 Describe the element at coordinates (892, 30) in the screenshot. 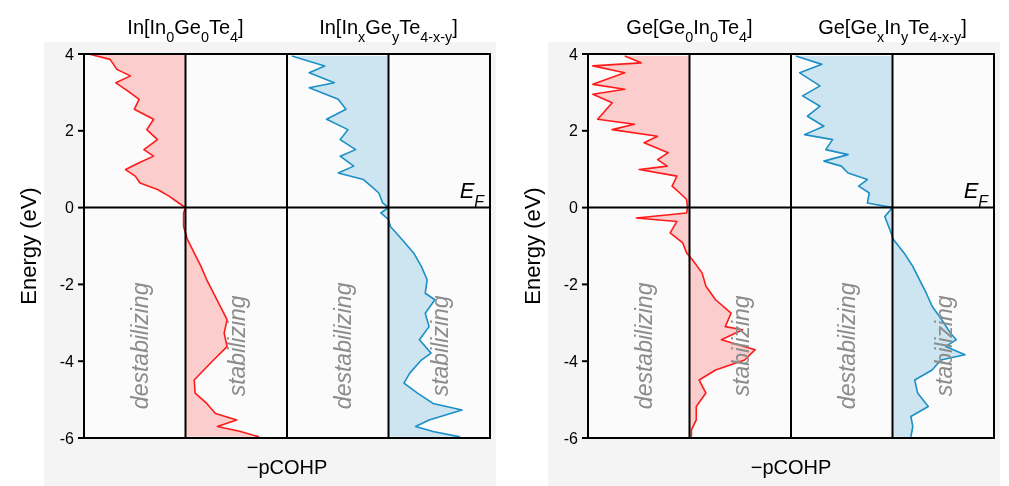

I see `chart-title: Ge[Ge$_{x}$In$_{y}$Te$_{4-x-y}$]` at that location.